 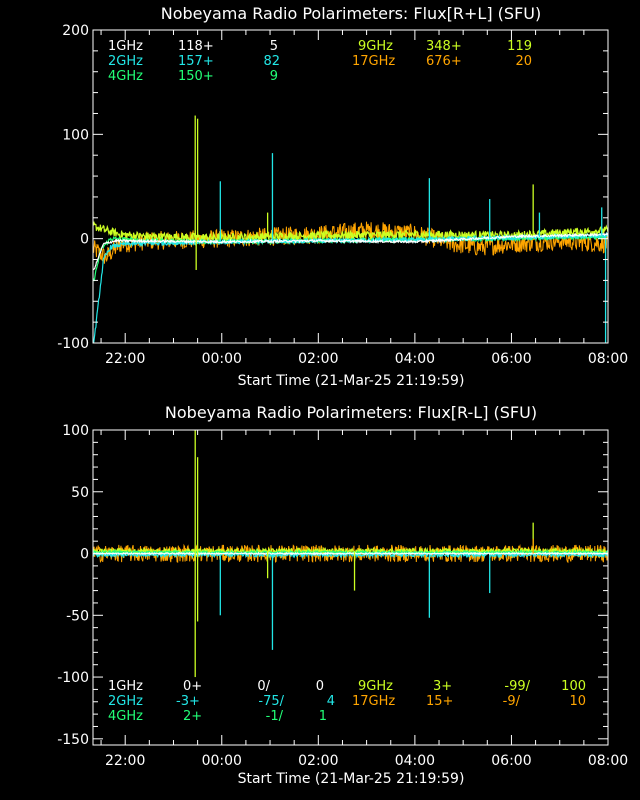 What do you see at coordinates (444, 61) in the screenshot?
I see `legend-value-17ghz: 676+` at bounding box center [444, 61].